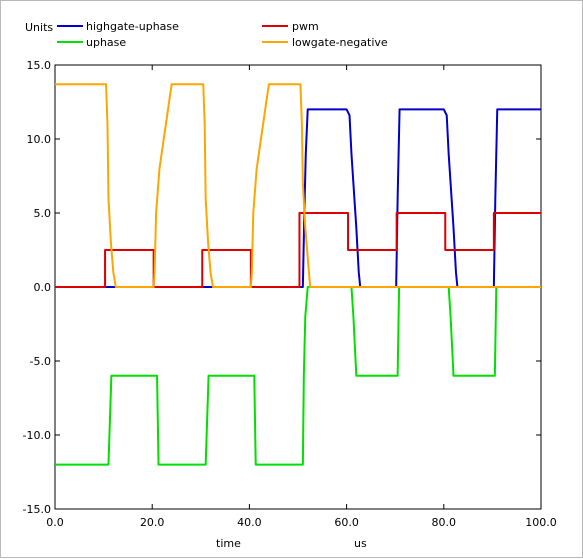 The width and height of the screenshot is (583, 559). I want to click on legend-label-uphase: uphase, so click(106, 42).